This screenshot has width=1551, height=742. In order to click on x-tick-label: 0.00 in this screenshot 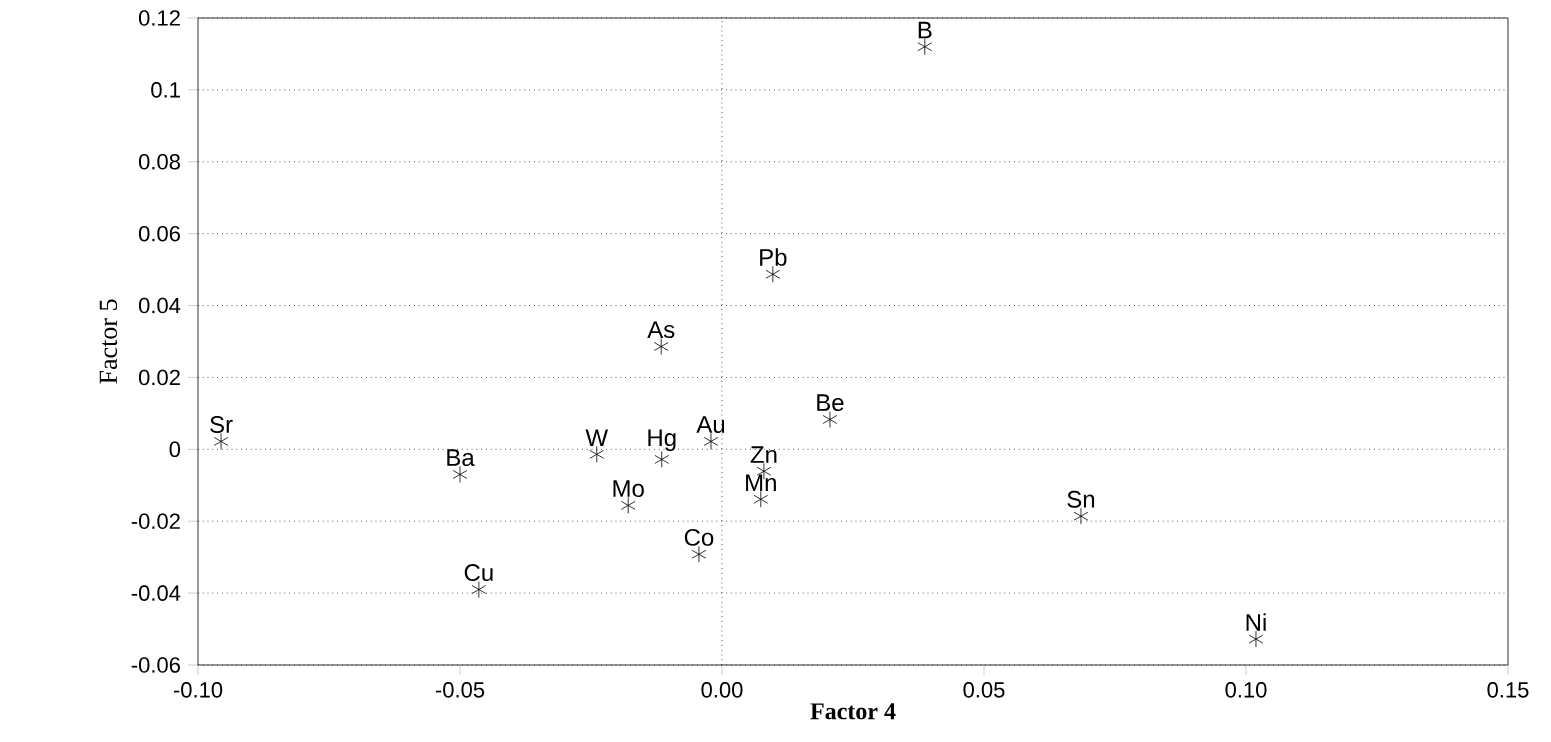, I will do `click(722, 690)`.